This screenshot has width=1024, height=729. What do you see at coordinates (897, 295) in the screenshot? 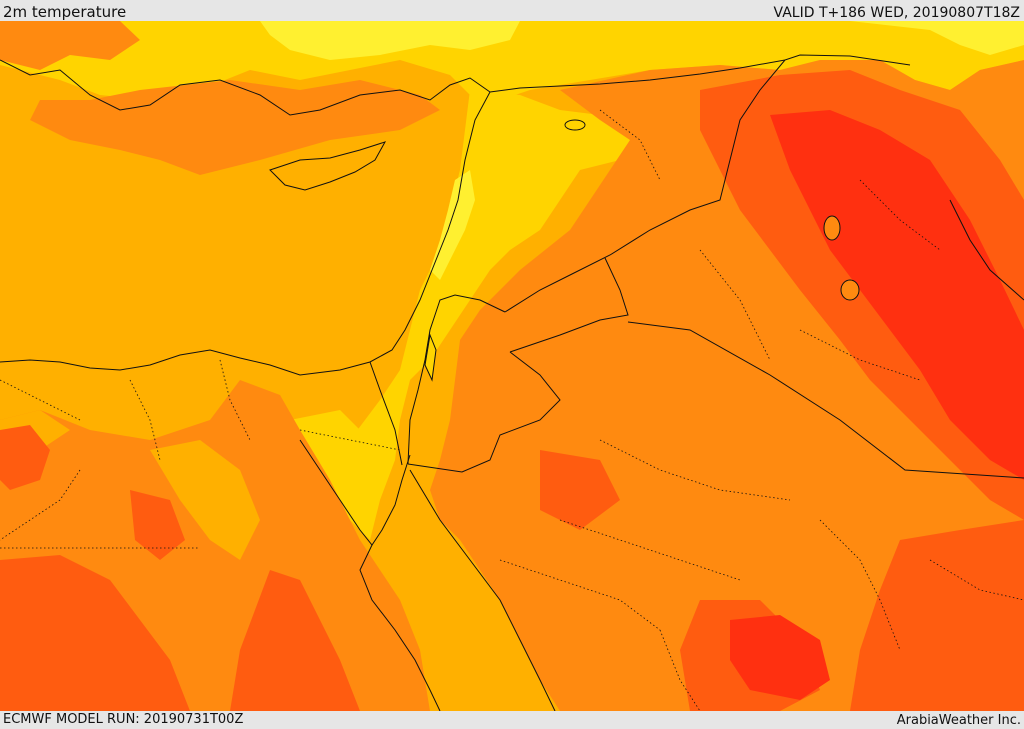
I see `field-iraq-red` at bounding box center [897, 295].